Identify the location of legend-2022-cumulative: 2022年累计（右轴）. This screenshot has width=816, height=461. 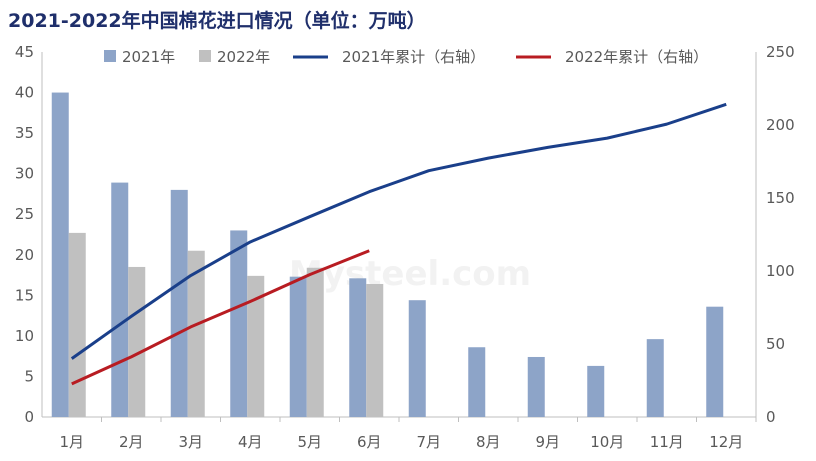
(612, 57).